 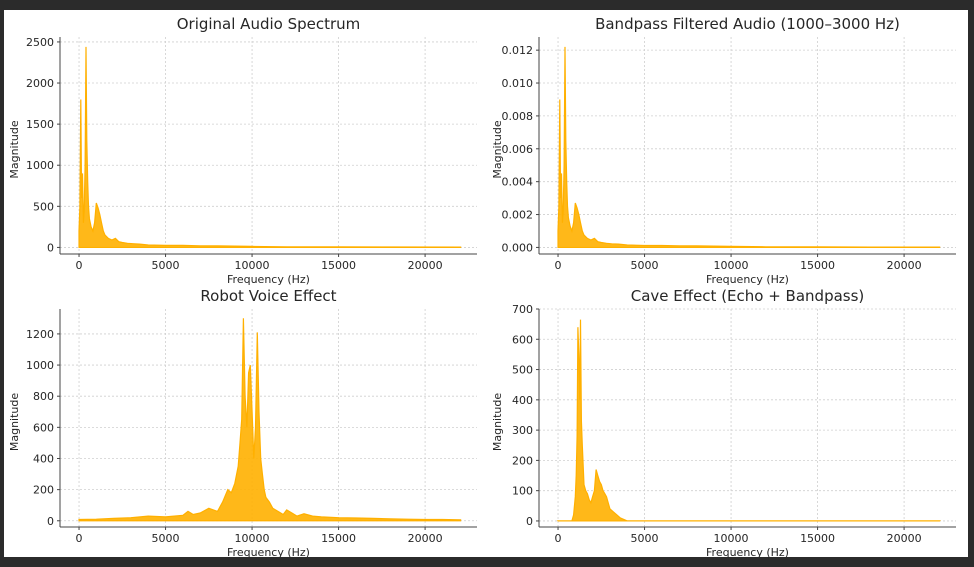 What do you see at coordinates (518, 50) in the screenshot?
I see `y-tick-label: 0.012` at bounding box center [518, 50].